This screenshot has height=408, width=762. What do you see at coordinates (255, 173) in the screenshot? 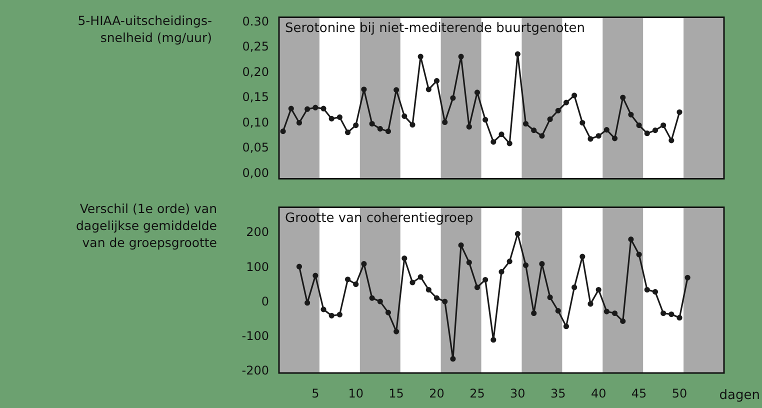
I see `y-tick-label: 0,00` at bounding box center [255, 173].